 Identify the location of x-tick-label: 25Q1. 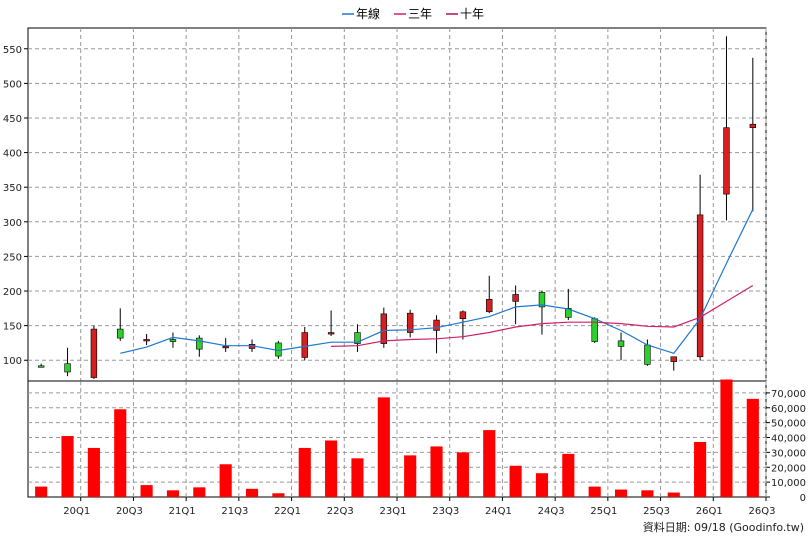
(603, 511).